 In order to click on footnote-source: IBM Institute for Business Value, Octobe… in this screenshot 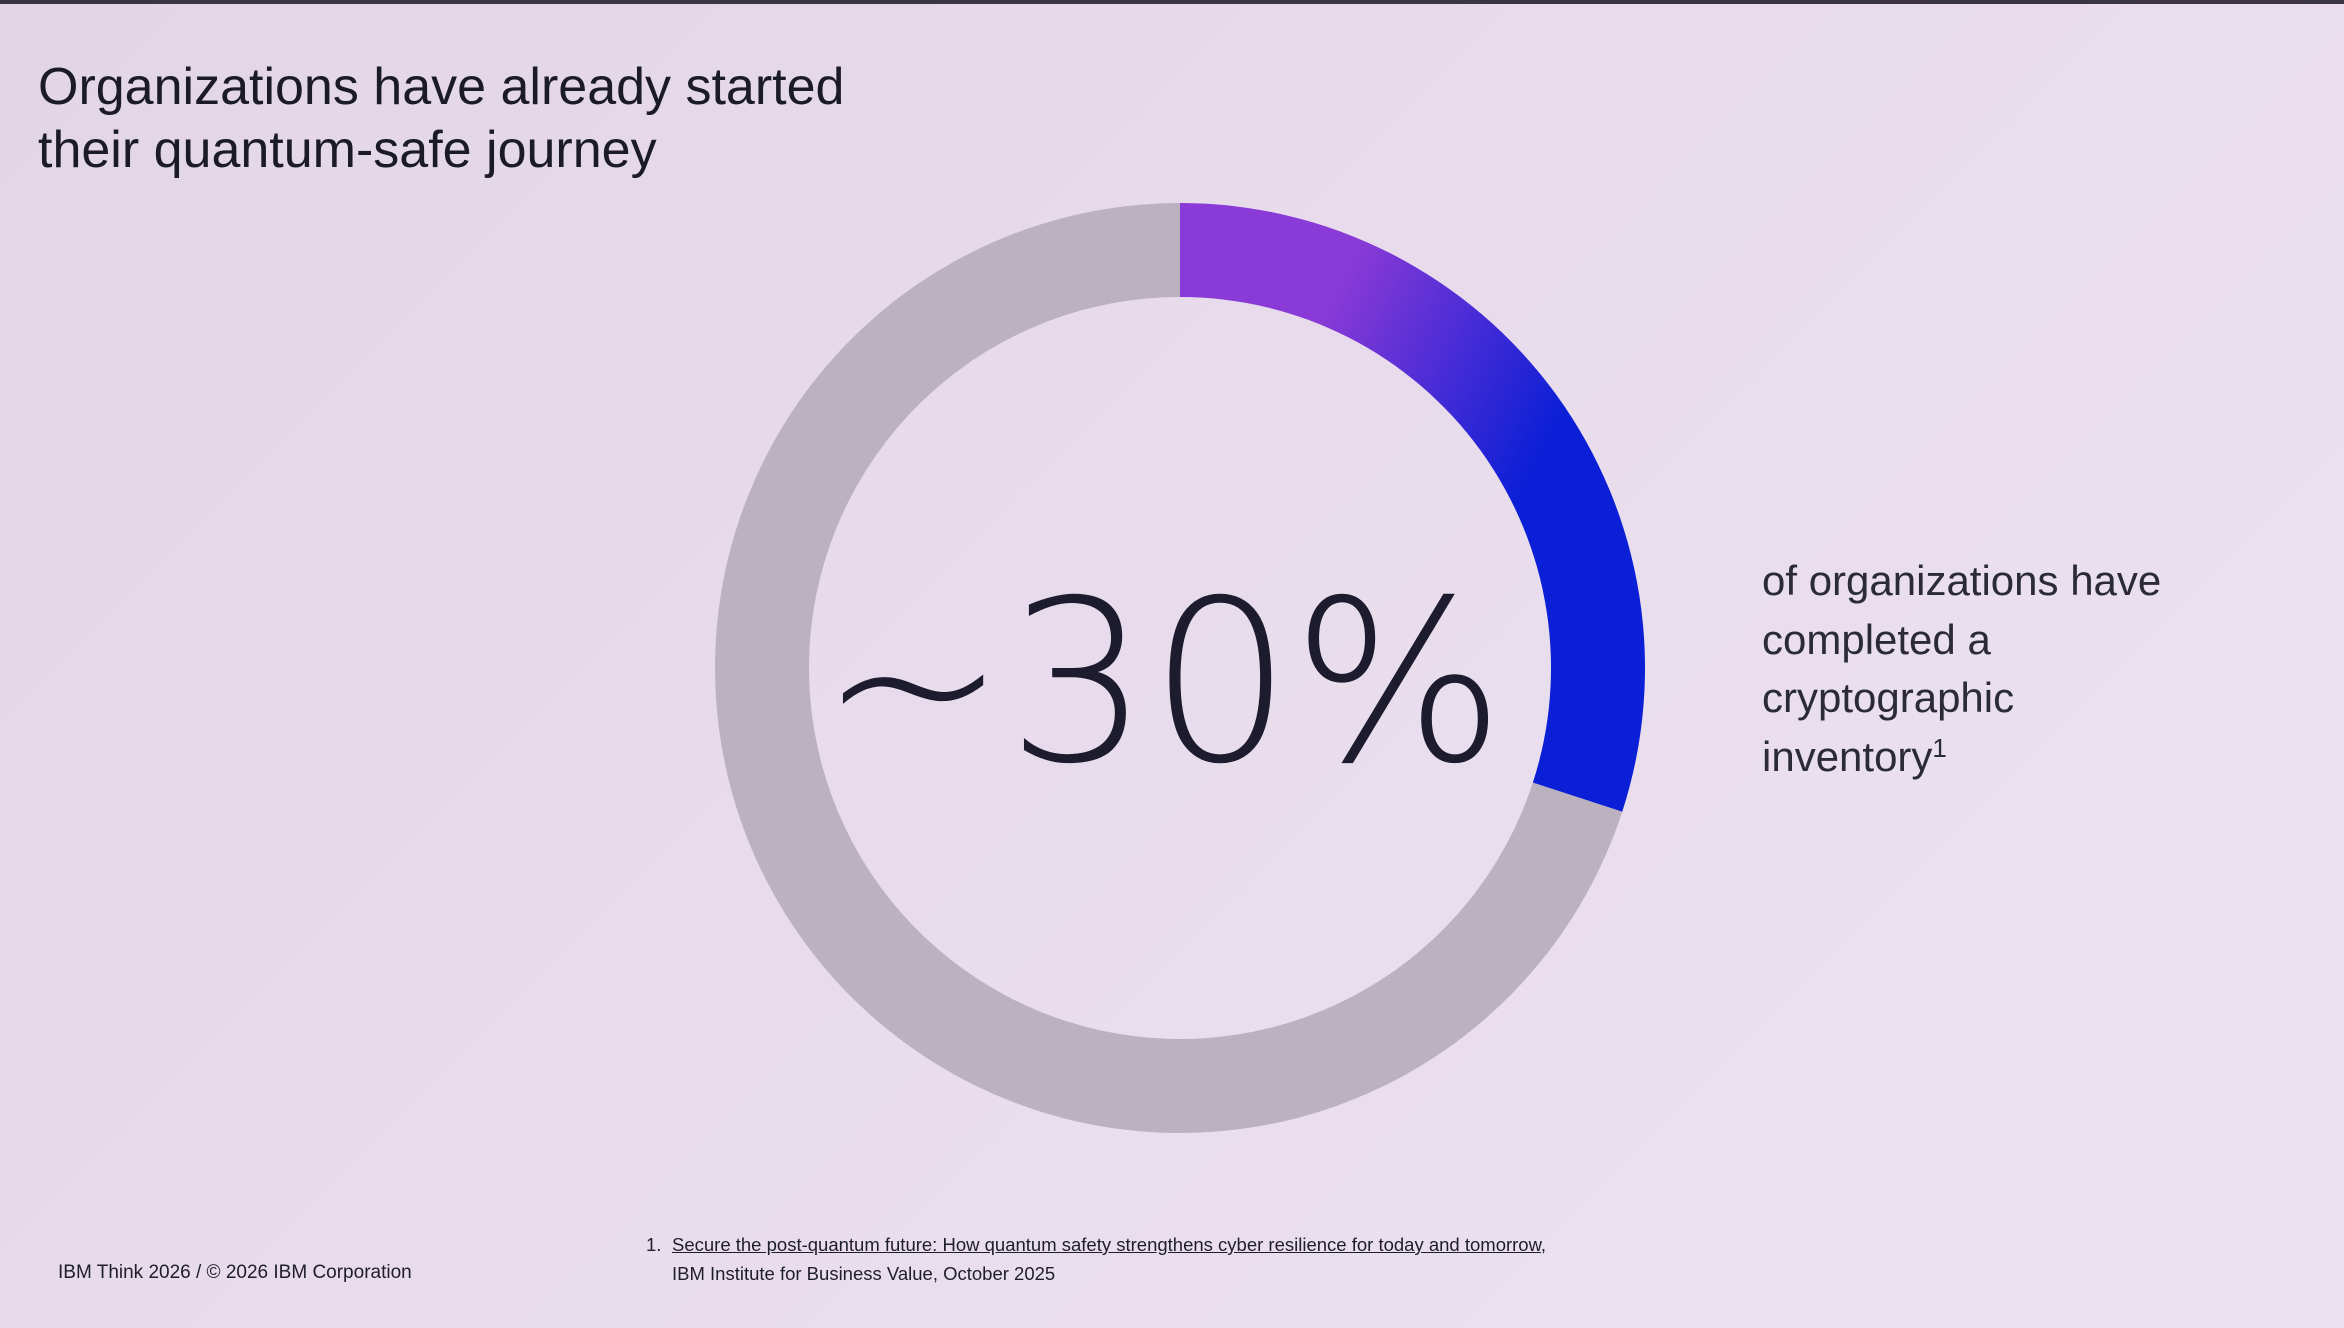, I will do `click(864, 1273)`.